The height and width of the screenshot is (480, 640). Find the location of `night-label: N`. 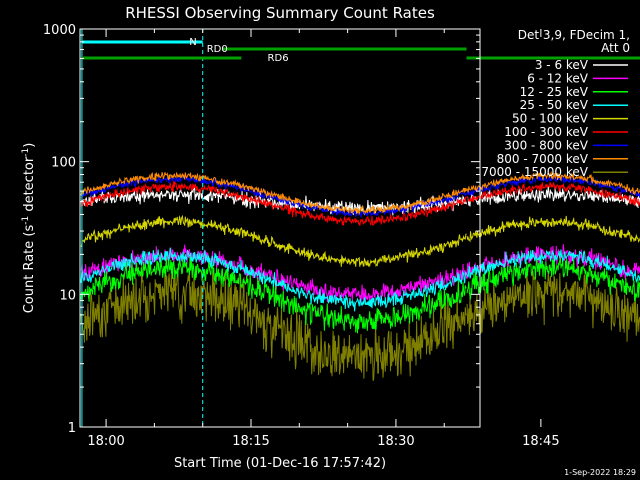

night-label: N is located at coordinates (192, 42).